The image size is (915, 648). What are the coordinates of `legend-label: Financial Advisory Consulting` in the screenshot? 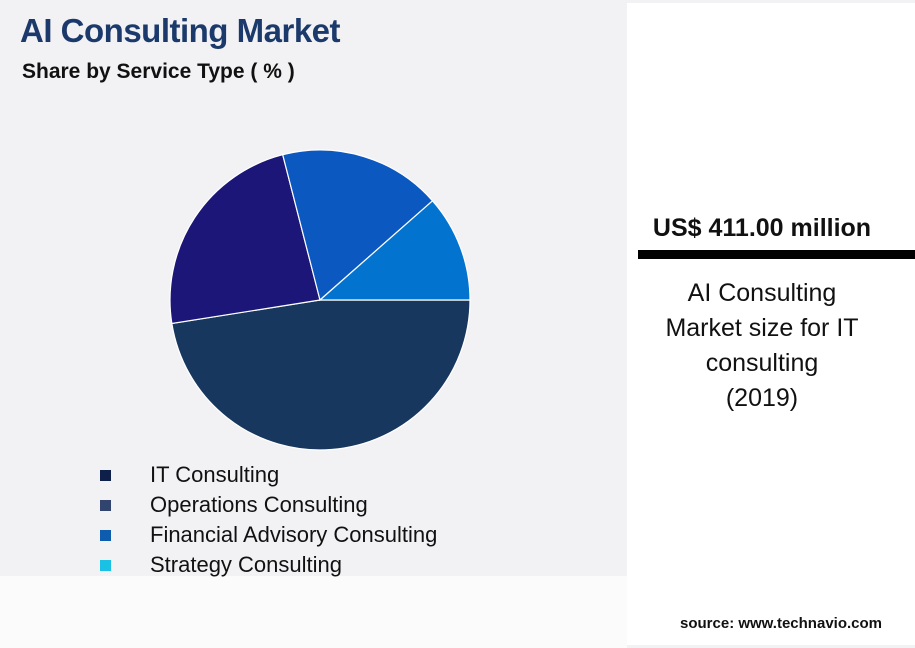 It's located at (294, 534).